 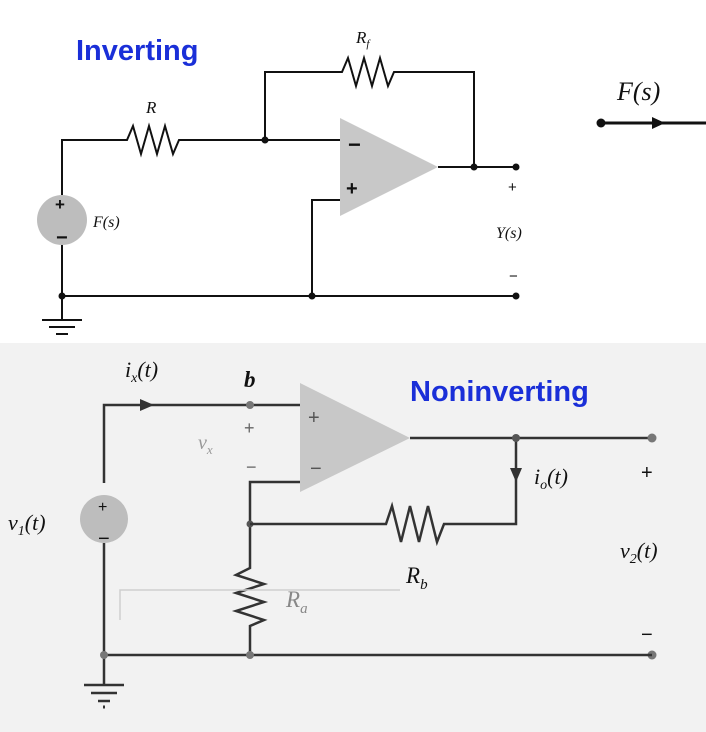 I want to click on rf-resistor, so click(x=367, y=72).